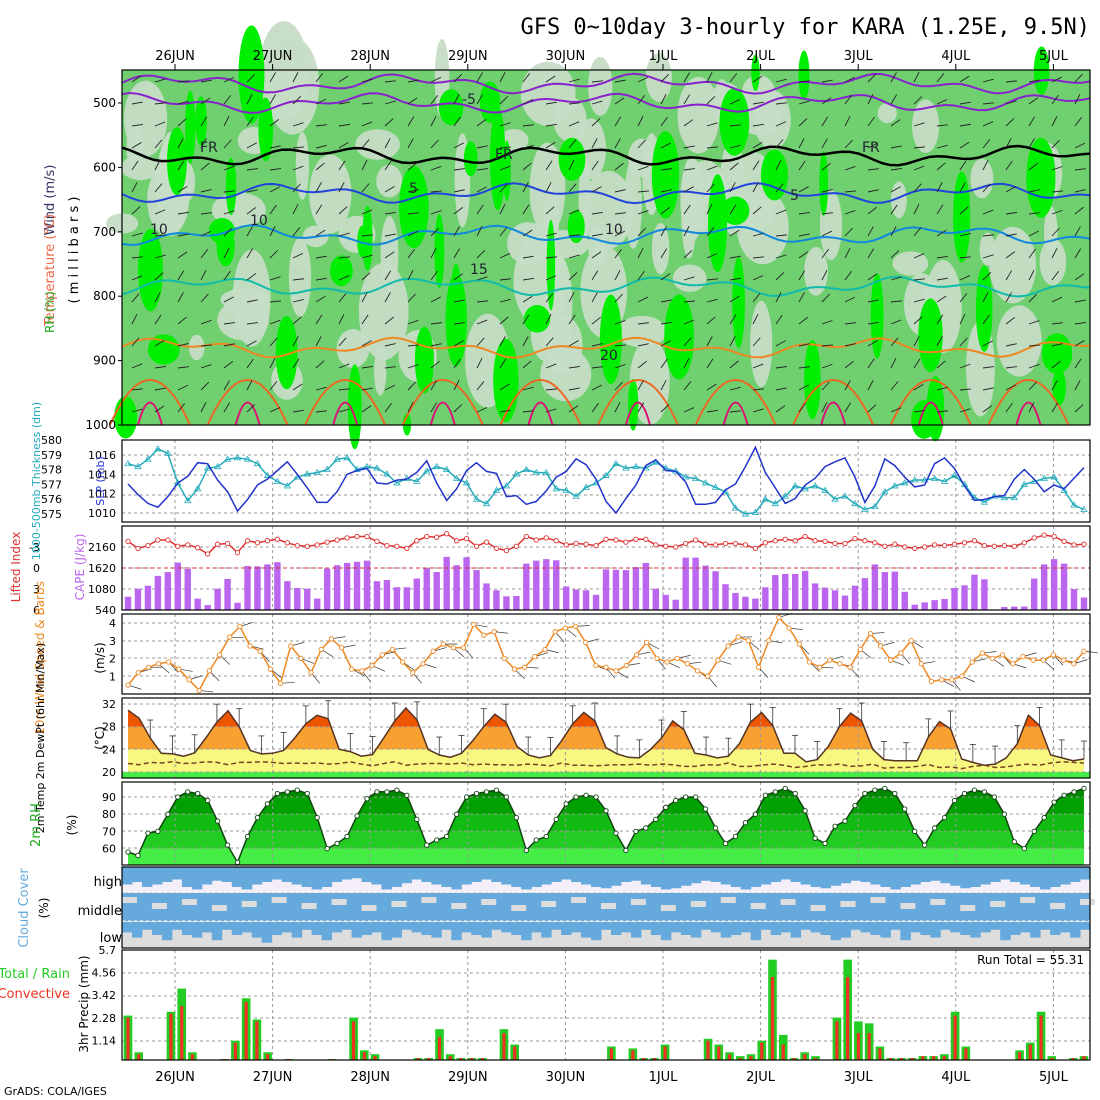 The width and height of the screenshot is (1100, 1100). I want to click on precip-run-total: Run Total = 55.31, so click(1030, 960).